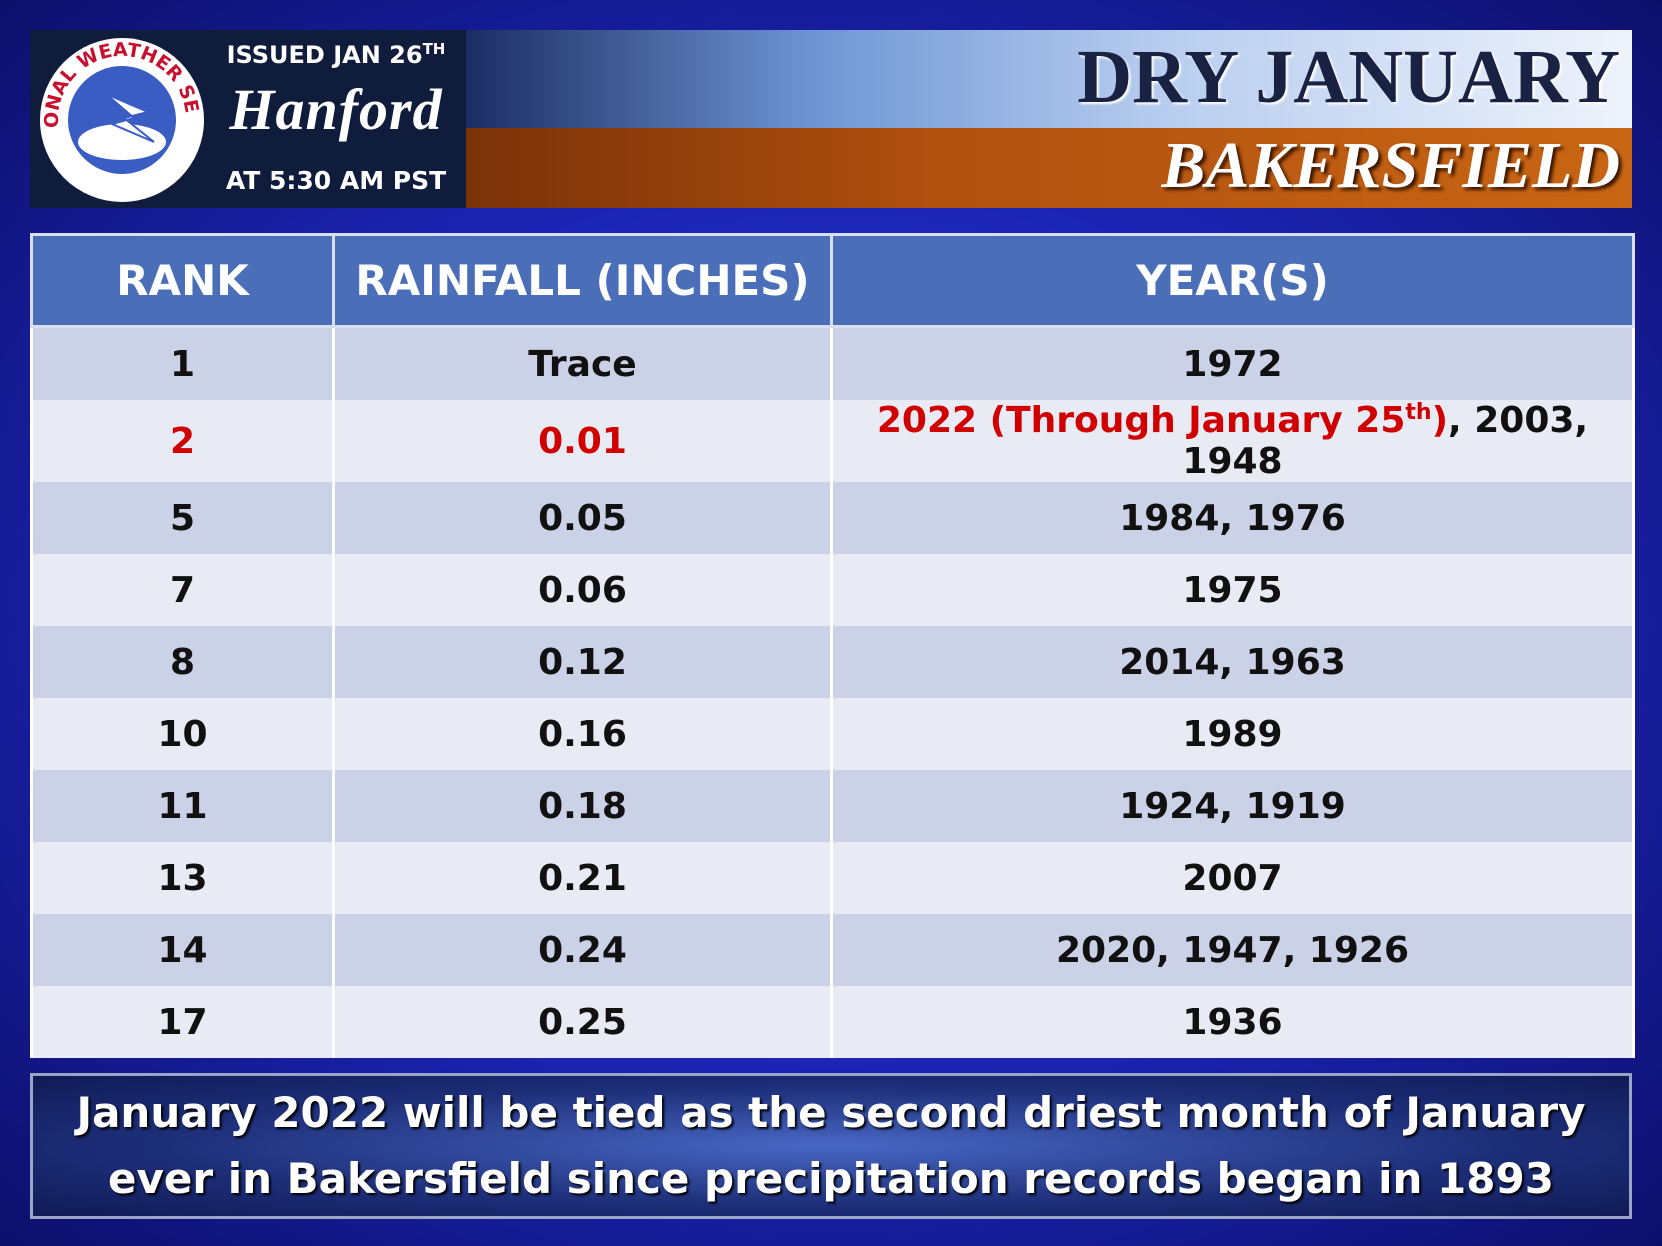 Image resolution: width=1662 pixels, height=1246 pixels. Describe the element at coordinates (1232, 280) in the screenshot. I see `column-header: YEAR(S)` at that location.